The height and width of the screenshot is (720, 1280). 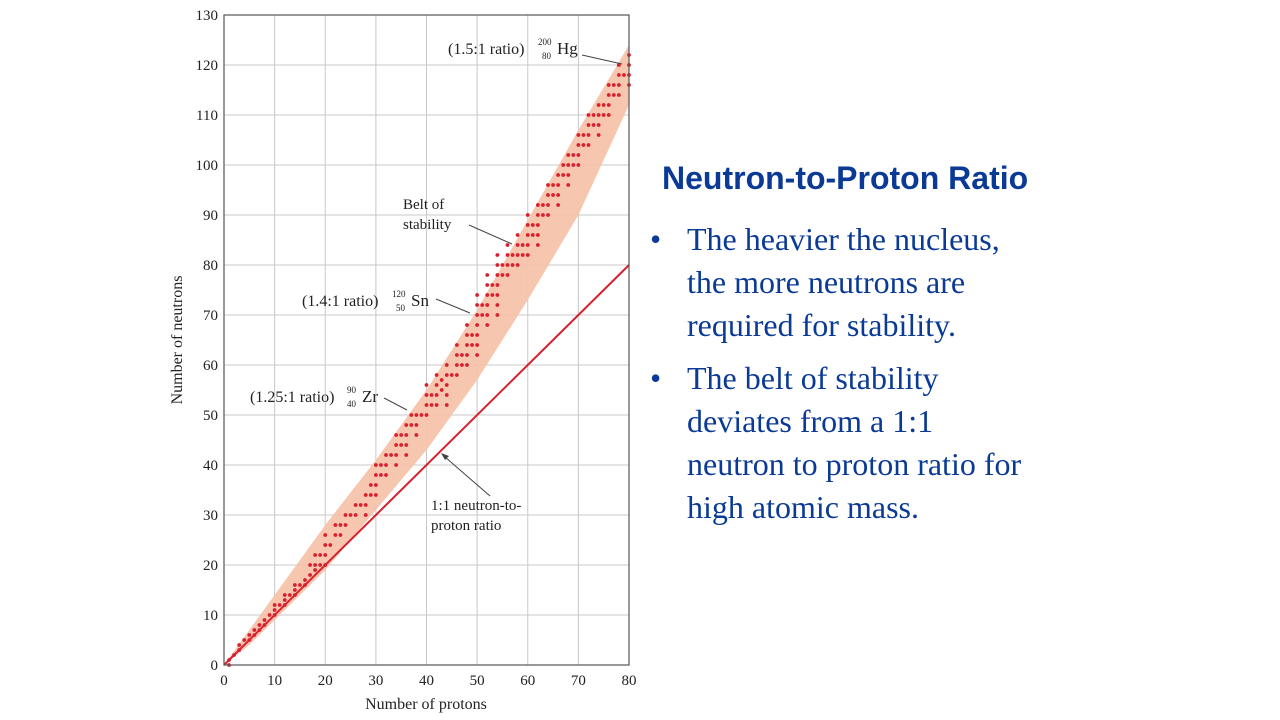 What do you see at coordinates (224, 681) in the screenshot?
I see `x-tick-label: 0` at bounding box center [224, 681].